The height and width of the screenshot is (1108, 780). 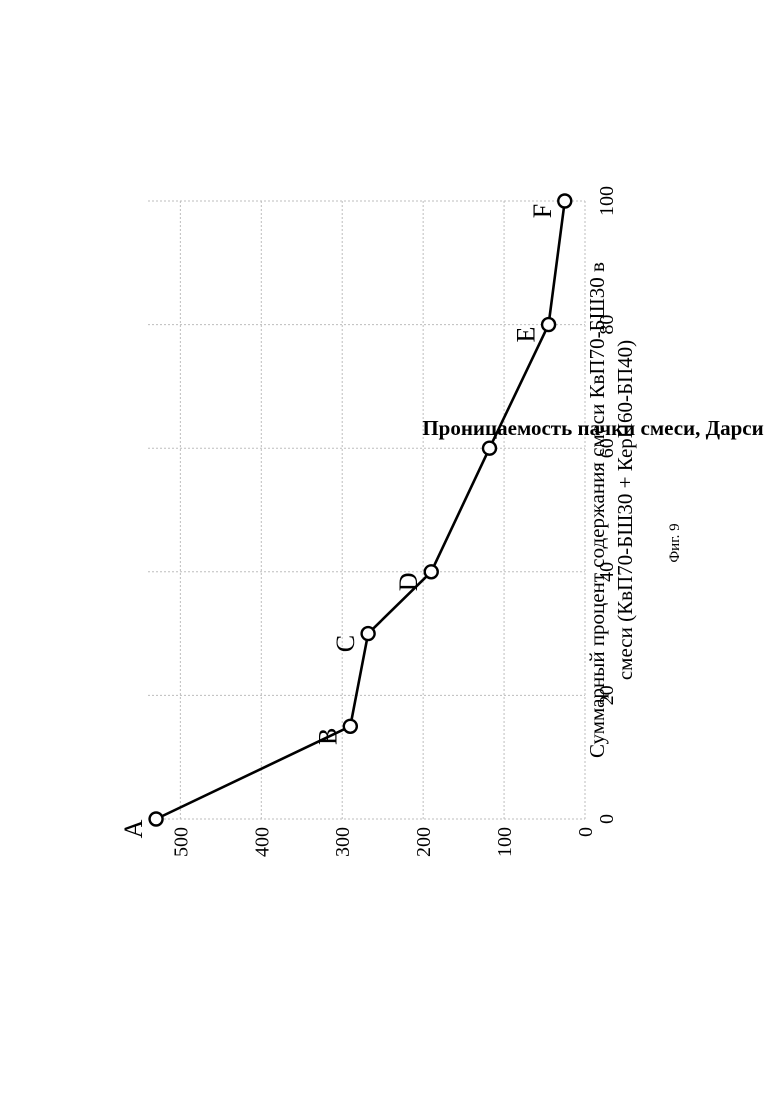 I want to click on point-label: F, so click(x=542, y=211).